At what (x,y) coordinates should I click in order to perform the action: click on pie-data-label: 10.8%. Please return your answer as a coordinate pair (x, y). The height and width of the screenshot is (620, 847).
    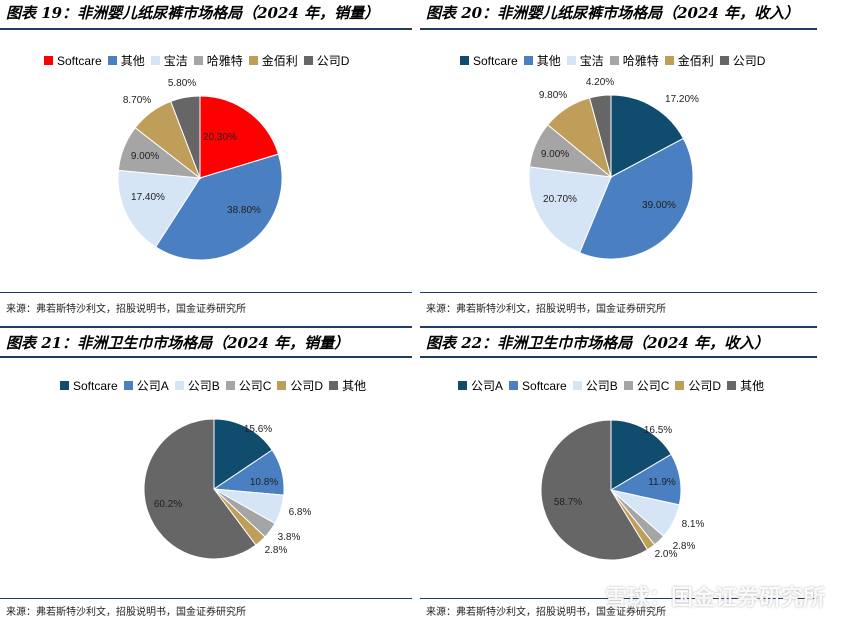
    Looking at the image, I should click on (264, 482).